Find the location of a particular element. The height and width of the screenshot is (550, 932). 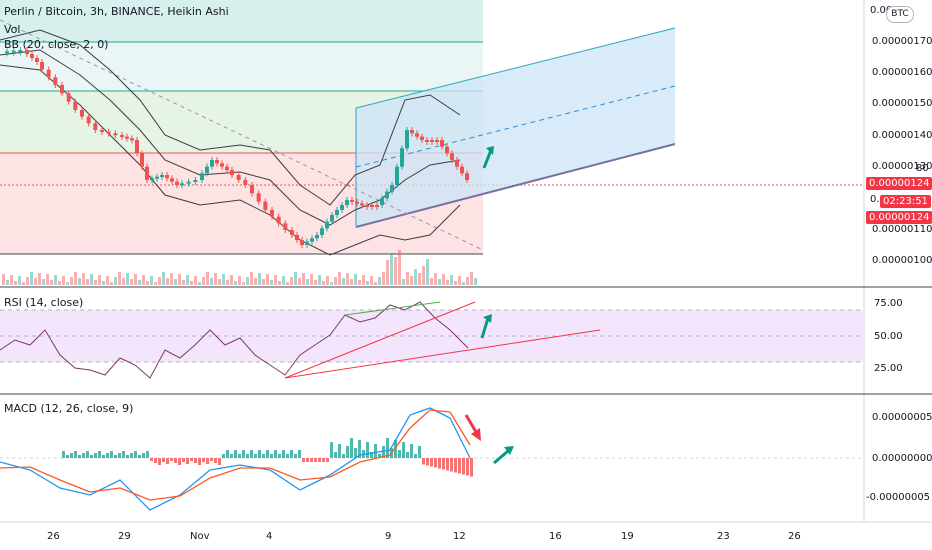

price-tick-1: 0.00000160 is located at coordinates (902, 72).